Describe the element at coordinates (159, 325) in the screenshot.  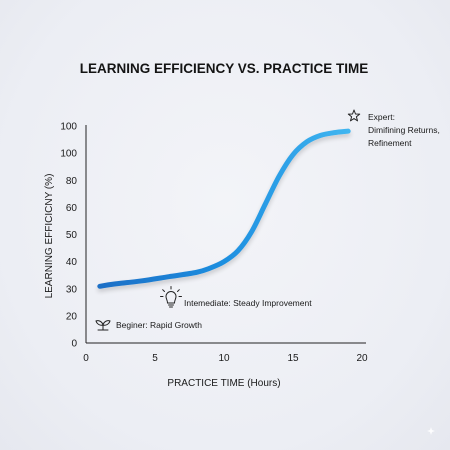
I see `annotation-beginner: Beginer: Rapid Growth` at that location.